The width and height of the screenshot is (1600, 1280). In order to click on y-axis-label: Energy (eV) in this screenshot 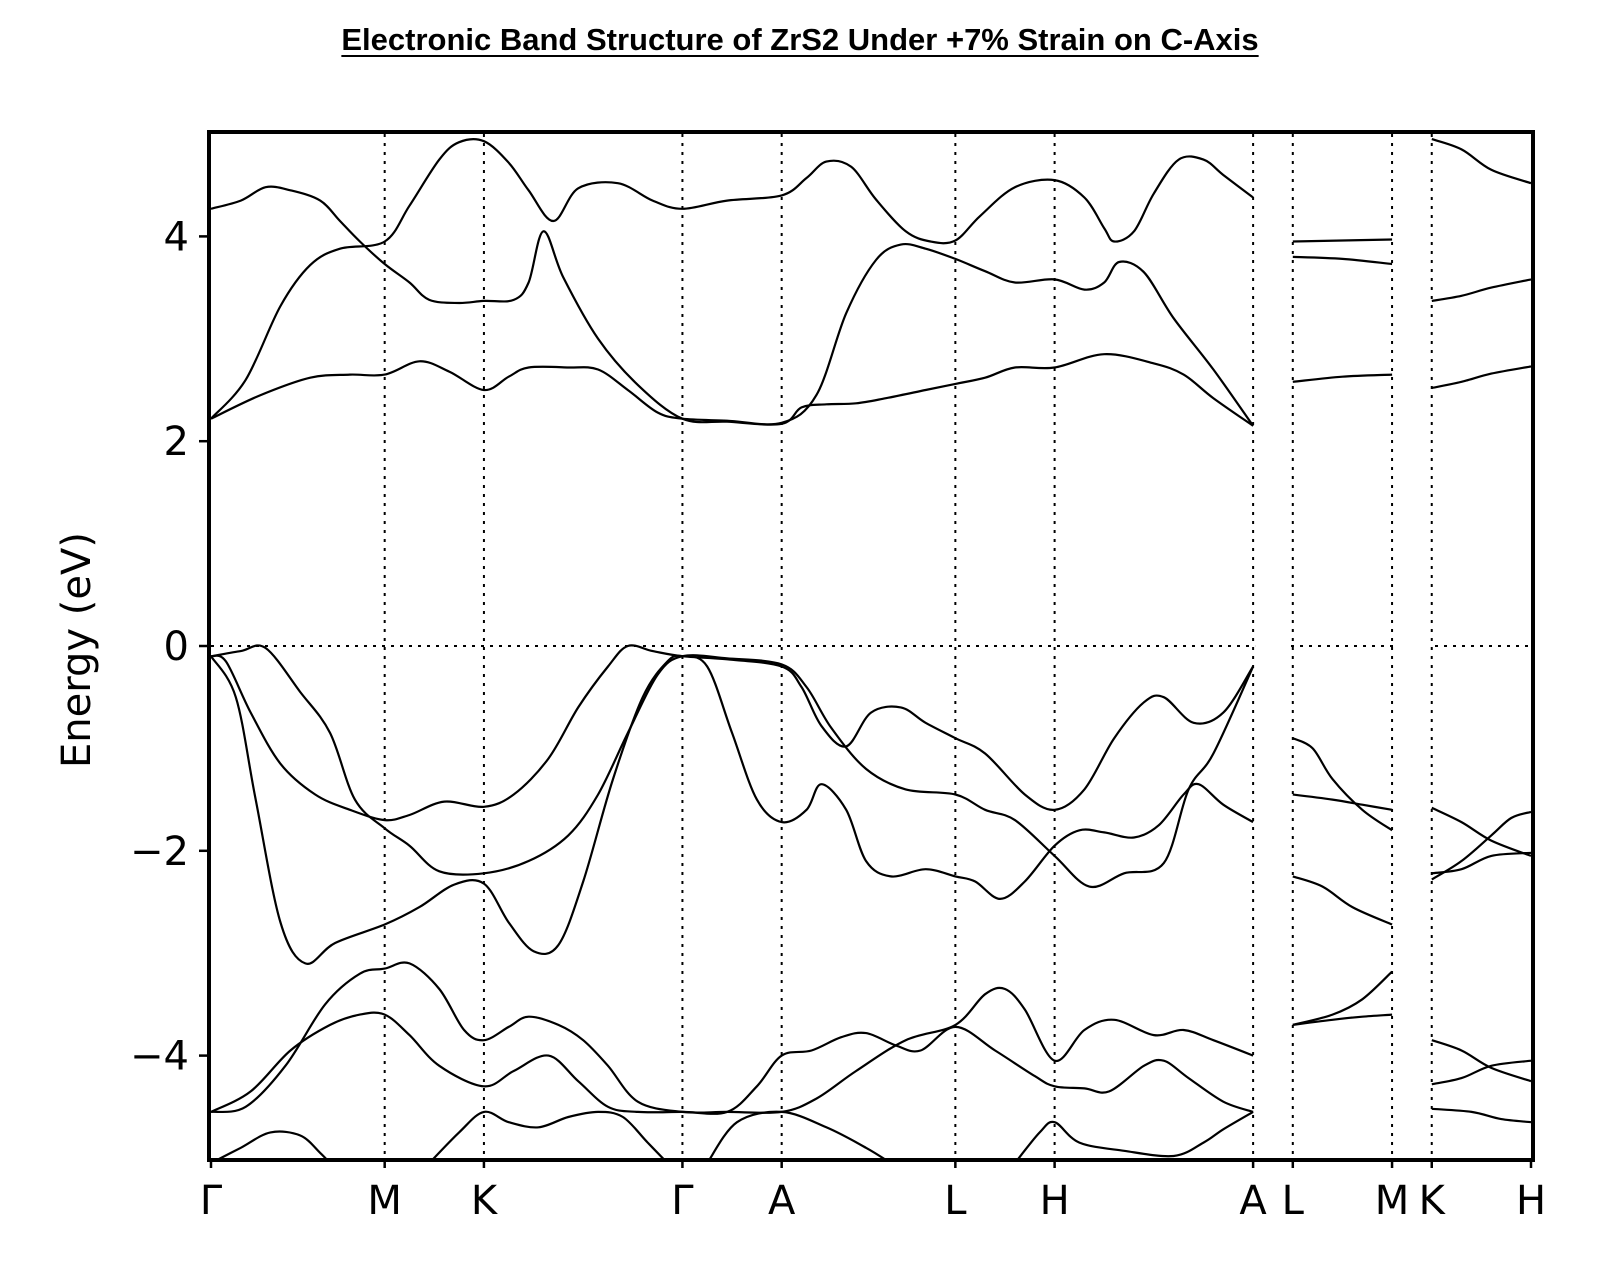, I will do `click(77, 650)`.